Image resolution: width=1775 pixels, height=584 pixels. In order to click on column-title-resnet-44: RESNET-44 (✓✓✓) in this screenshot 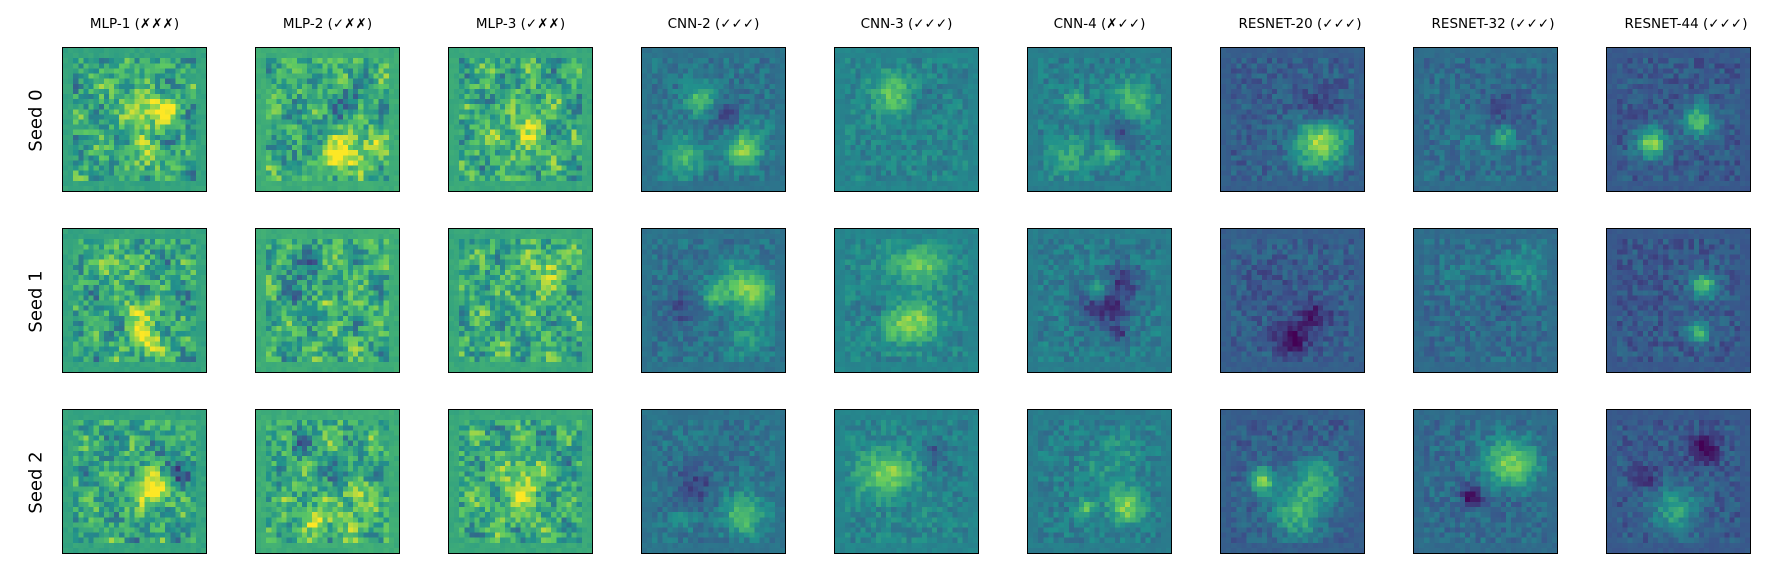, I will do `click(1685, 26)`.